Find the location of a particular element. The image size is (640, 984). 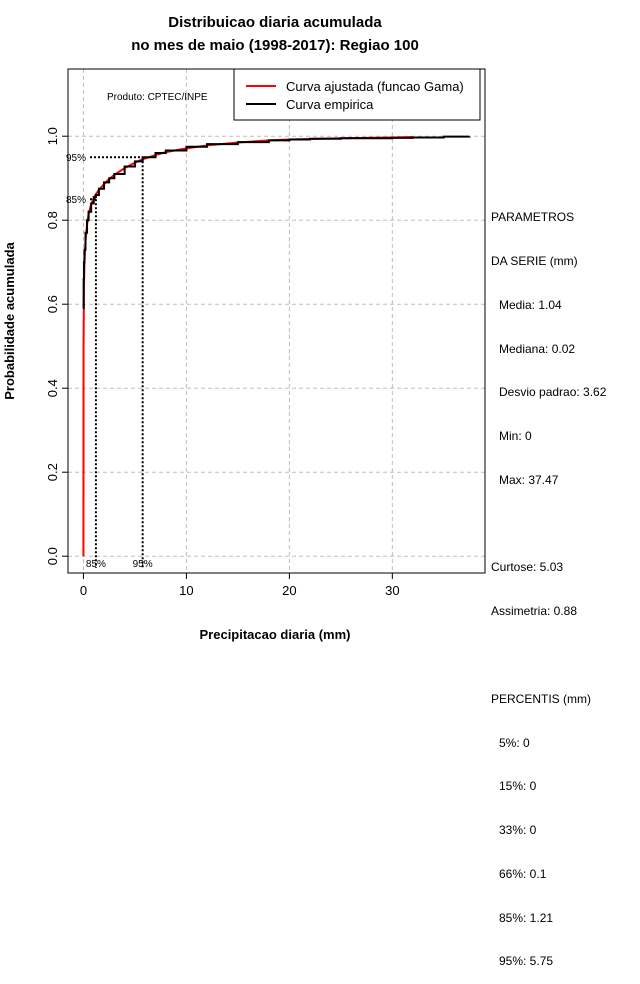

y-axis-label: Probabilidade acumulada is located at coordinates (9, 320).